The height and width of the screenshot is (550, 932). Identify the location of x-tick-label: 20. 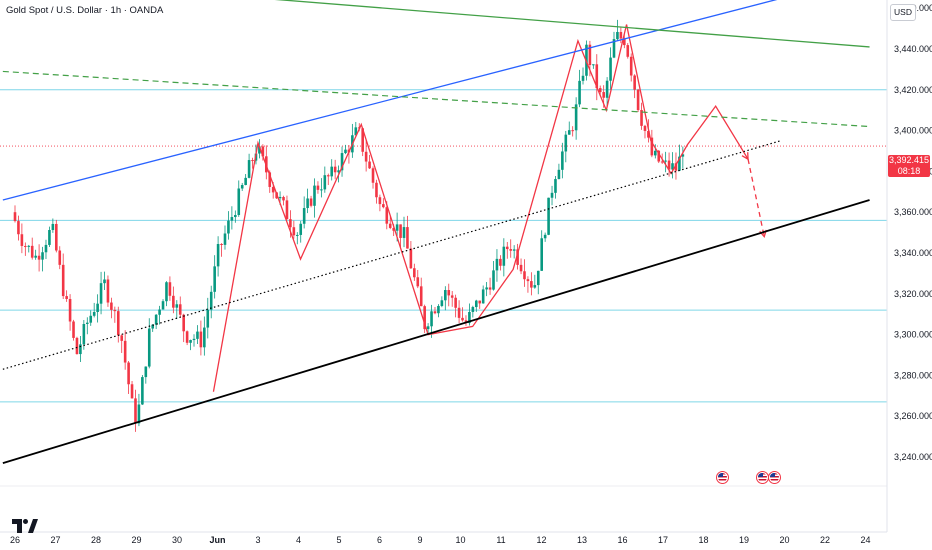
(784, 540).